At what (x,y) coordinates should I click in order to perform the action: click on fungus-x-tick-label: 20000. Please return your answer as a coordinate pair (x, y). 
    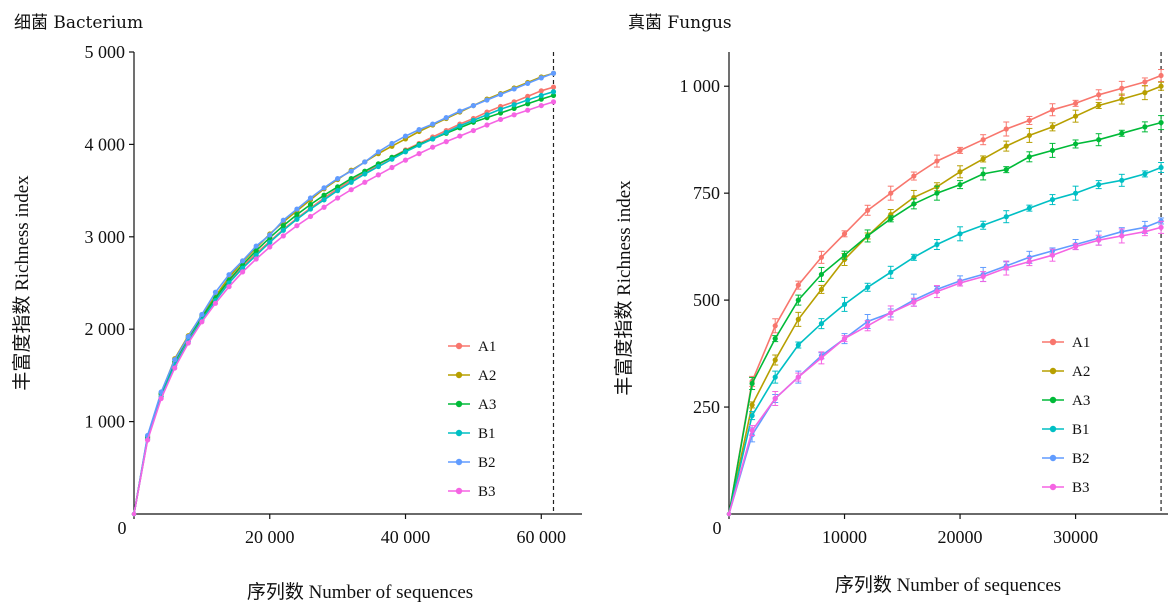
    Looking at the image, I should click on (960, 537).